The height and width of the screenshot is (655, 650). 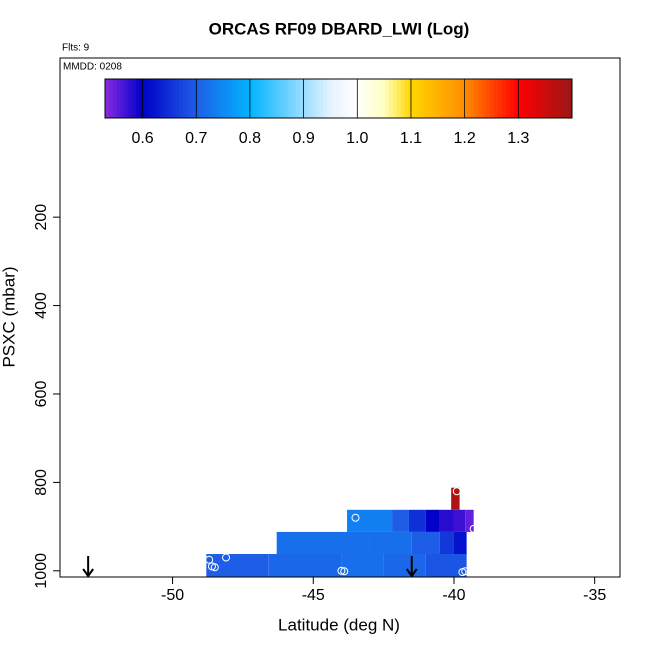 I want to click on y-tick-label: 600, so click(x=41, y=394).